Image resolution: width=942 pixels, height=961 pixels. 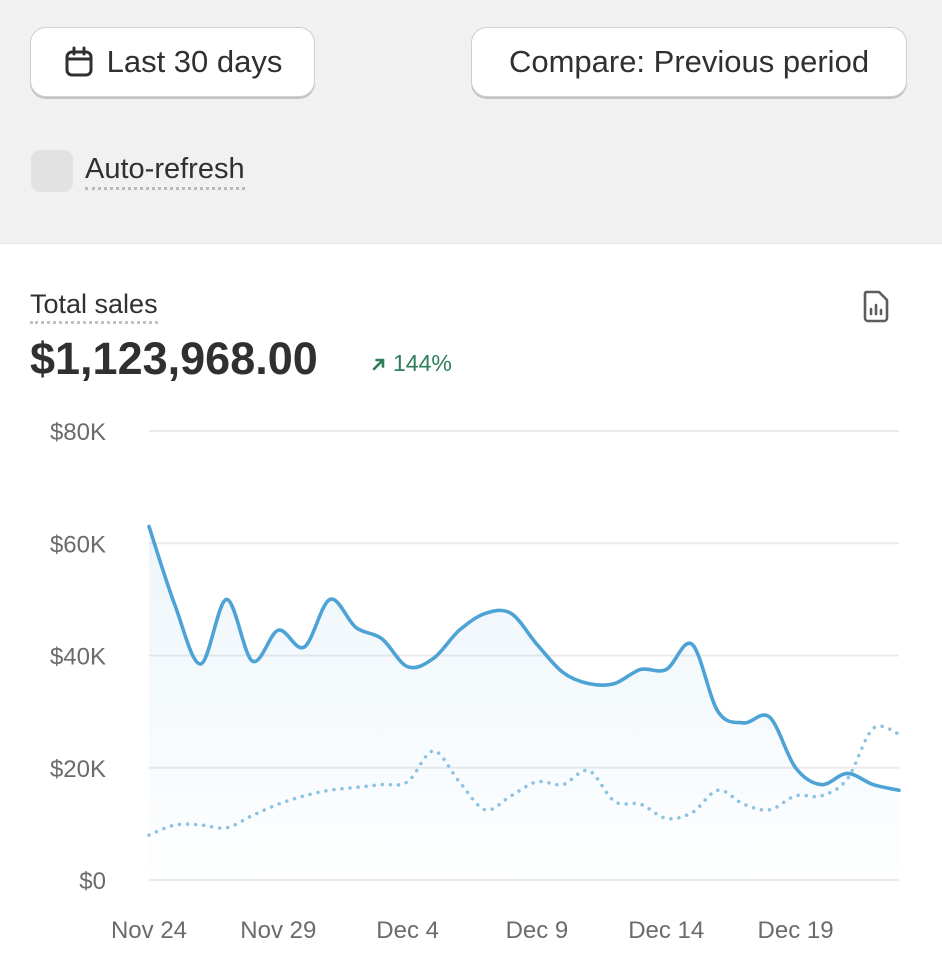 I want to click on x-tick-label: Dec 9, so click(x=537, y=930).